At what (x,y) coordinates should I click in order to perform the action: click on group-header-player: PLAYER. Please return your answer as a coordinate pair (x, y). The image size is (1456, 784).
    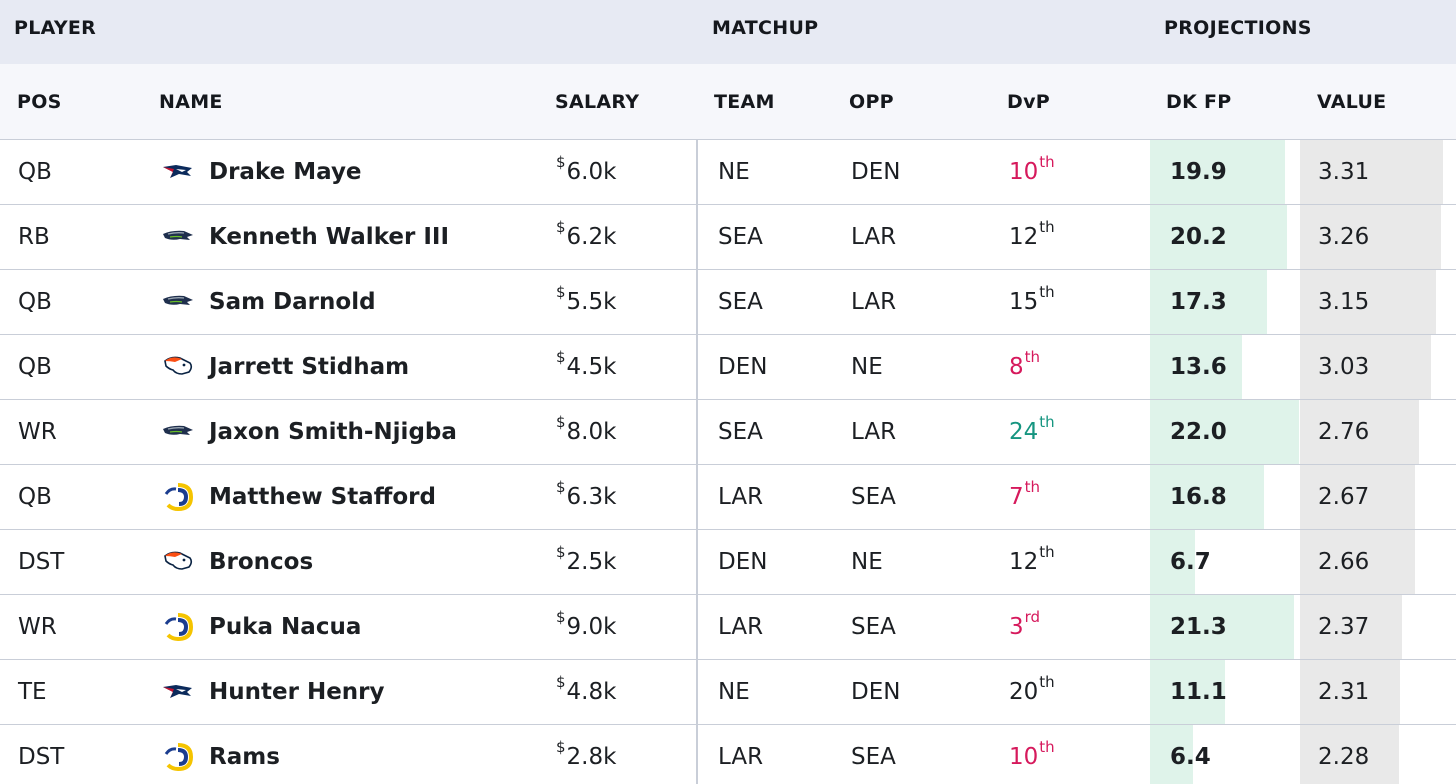
    Looking at the image, I should click on (55, 28).